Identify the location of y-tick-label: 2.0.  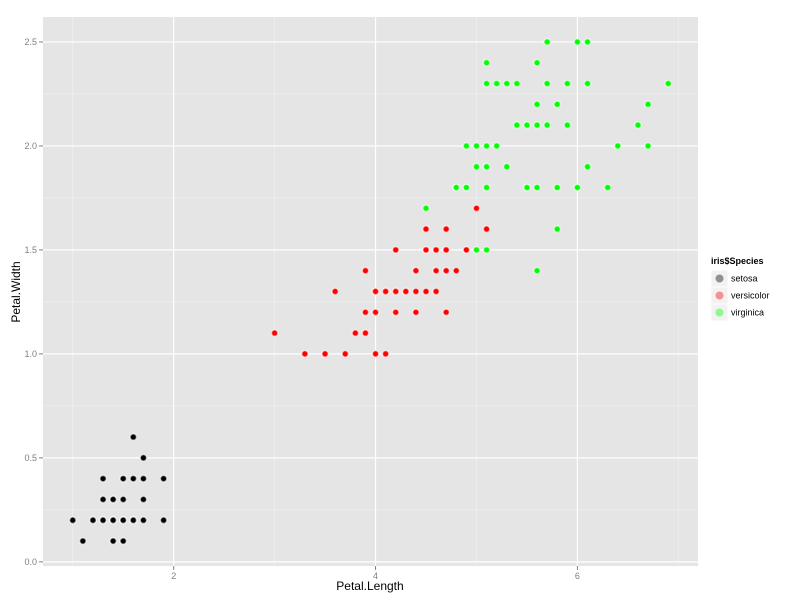
(30, 146).